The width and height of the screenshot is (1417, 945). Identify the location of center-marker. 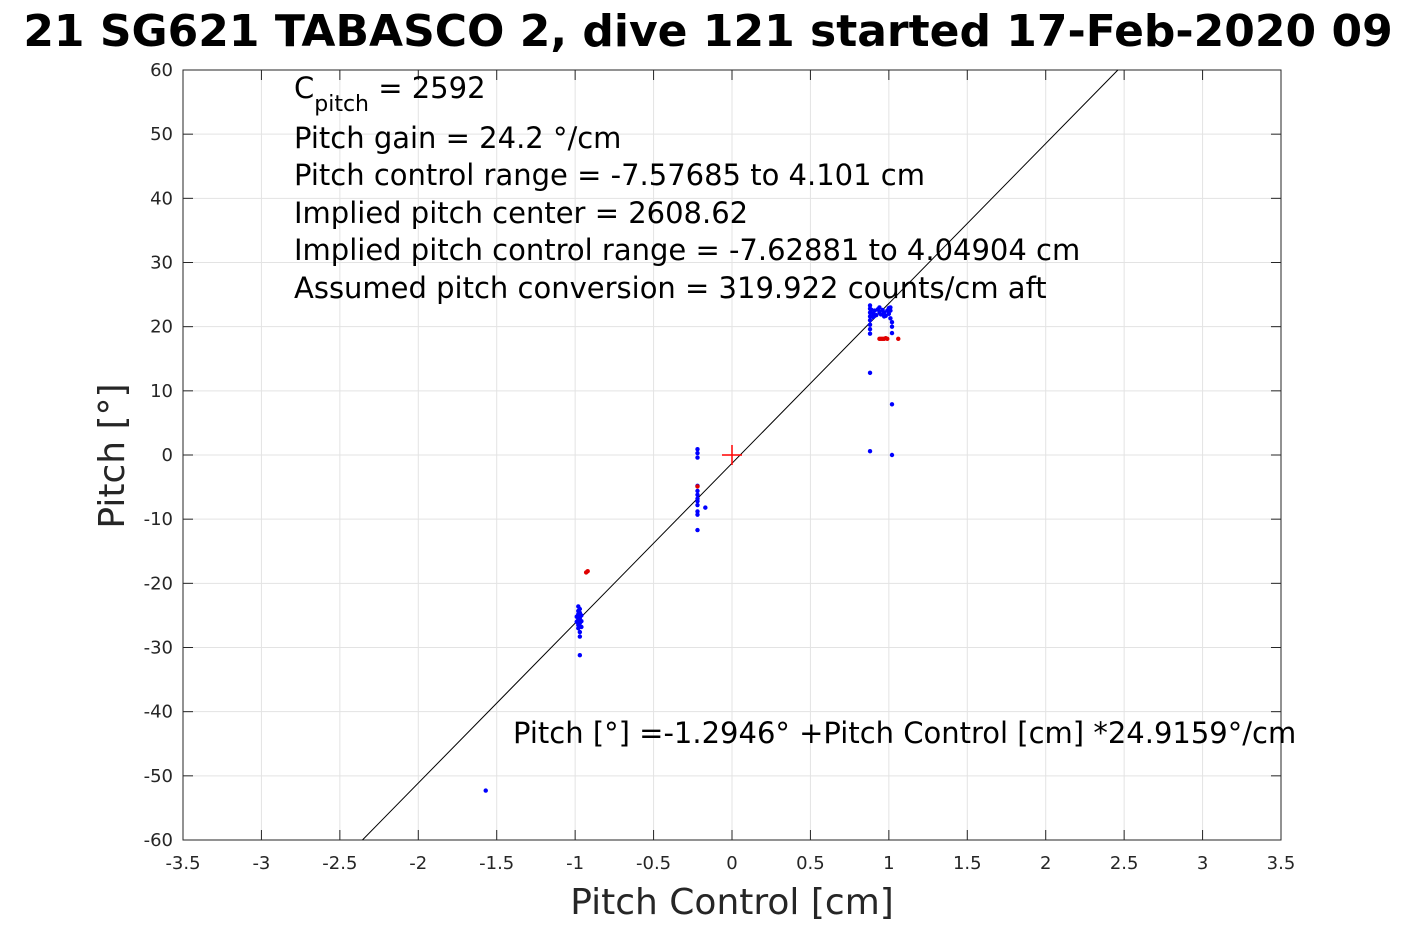
(732, 455).